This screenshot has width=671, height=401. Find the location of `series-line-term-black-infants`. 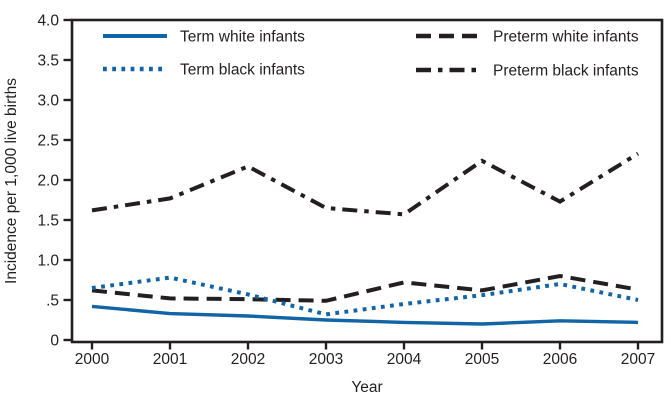

series-line-term-black-infants is located at coordinates (365, 296).